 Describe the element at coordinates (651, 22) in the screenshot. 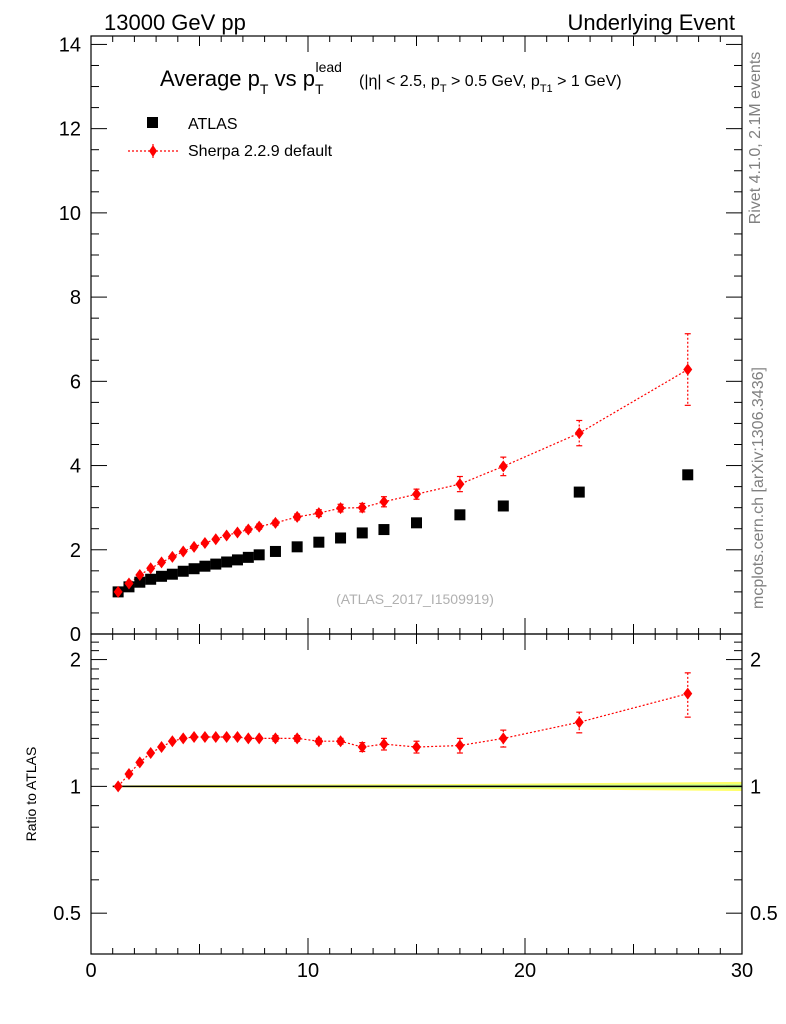

I see `header-right: Underlying Event` at that location.